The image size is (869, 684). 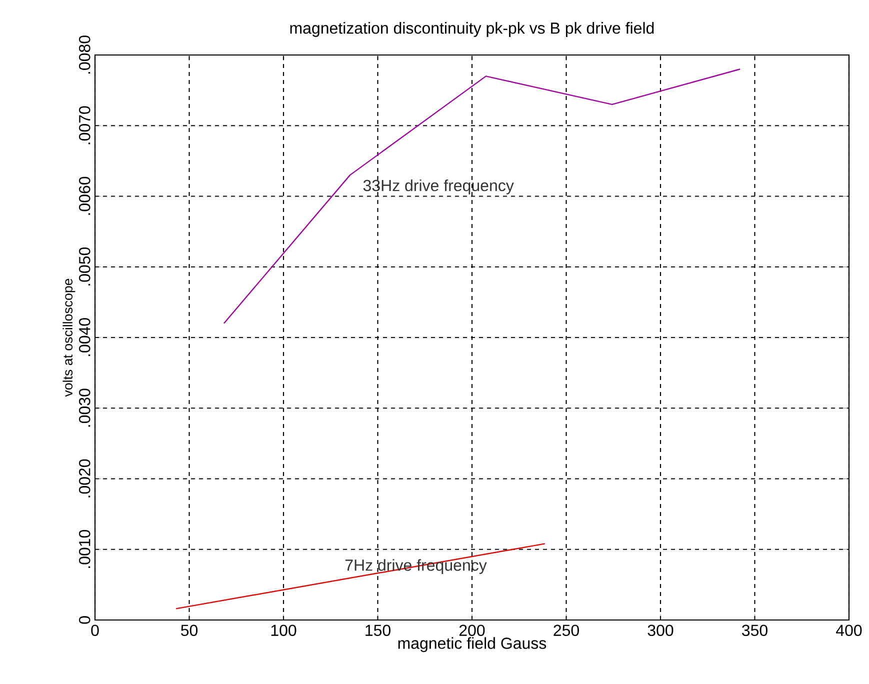 I want to click on x-tick-label: 400, so click(x=849, y=630).